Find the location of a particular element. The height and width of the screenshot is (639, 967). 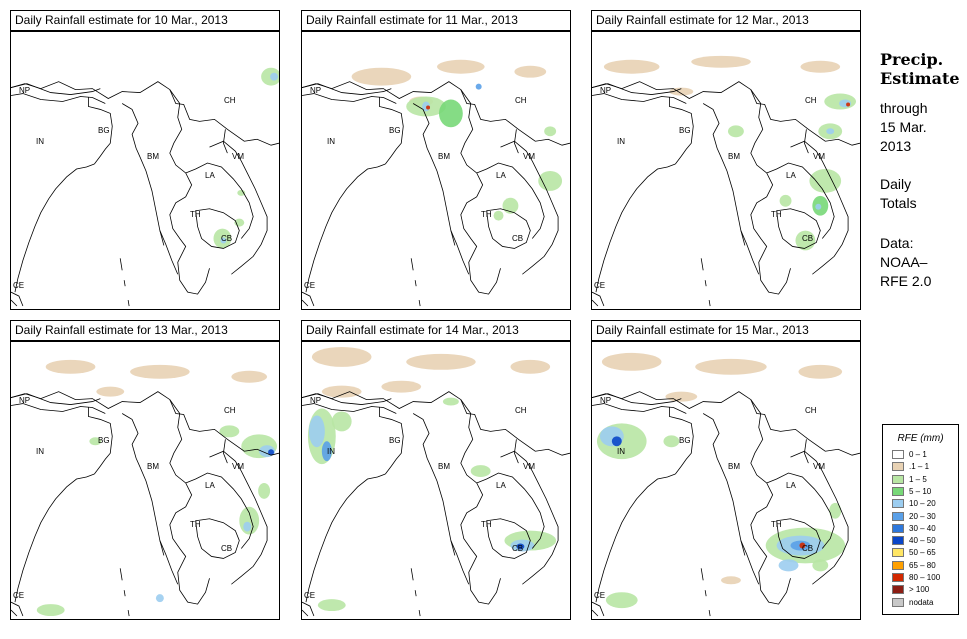

country-label-ch: CH is located at coordinates (521, 410).